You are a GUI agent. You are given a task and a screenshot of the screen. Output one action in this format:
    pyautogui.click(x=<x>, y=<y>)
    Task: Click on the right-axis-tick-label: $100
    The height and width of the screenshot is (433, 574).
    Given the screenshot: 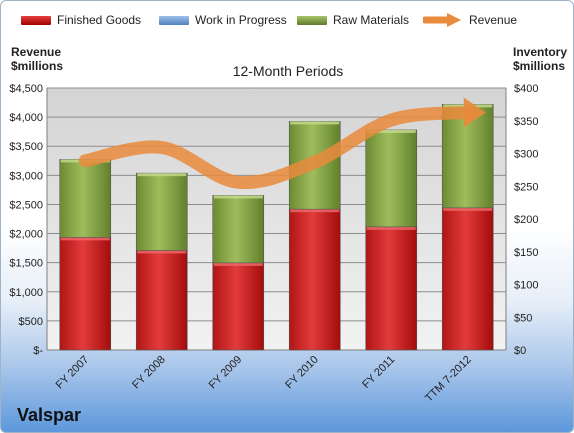 What is the action you would take?
    pyautogui.click(x=526, y=286)
    